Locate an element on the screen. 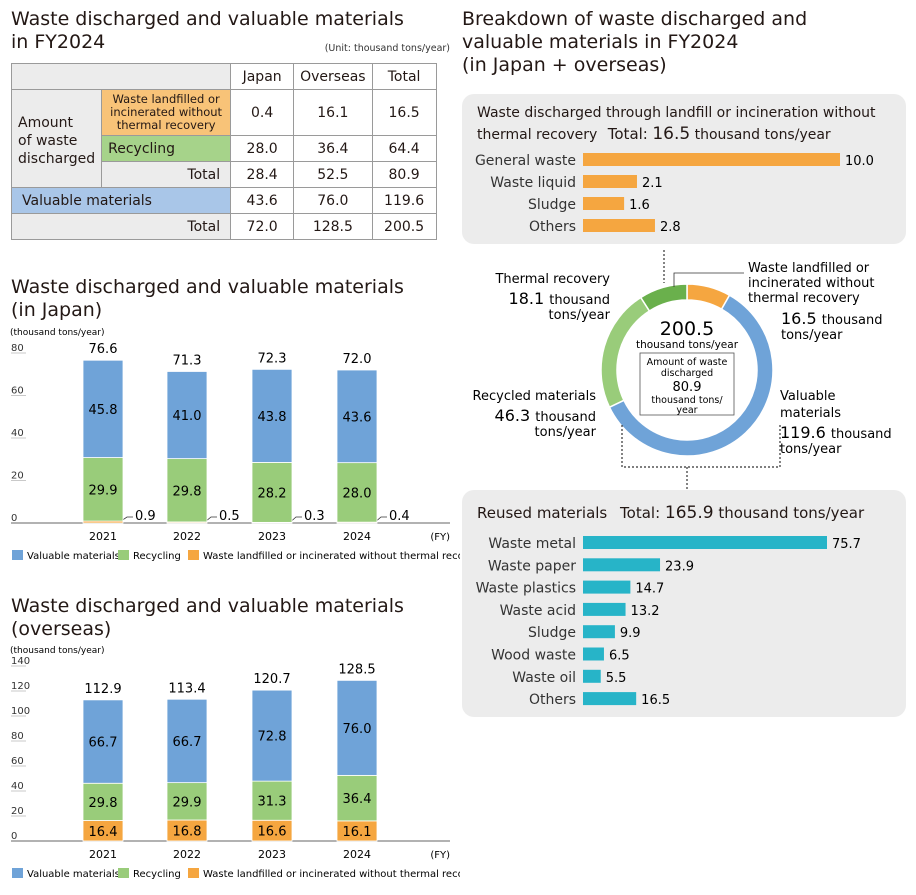 Image resolution: width=916 pixels, height=895 pixels. landfill-panel-total-unit: thousand tons/year is located at coordinates (762, 135).